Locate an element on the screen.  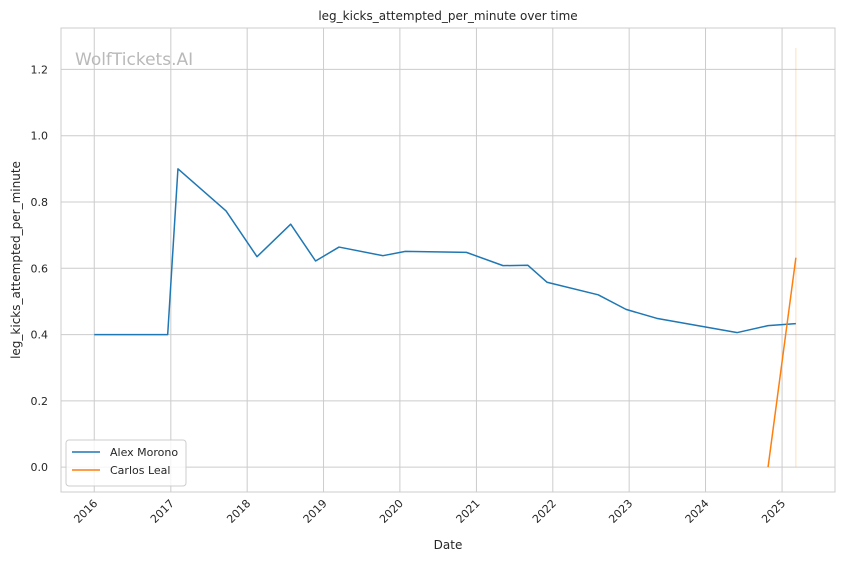
chart-title: leg_kicks_attempted_per_minute over time is located at coordinates (447, 16).